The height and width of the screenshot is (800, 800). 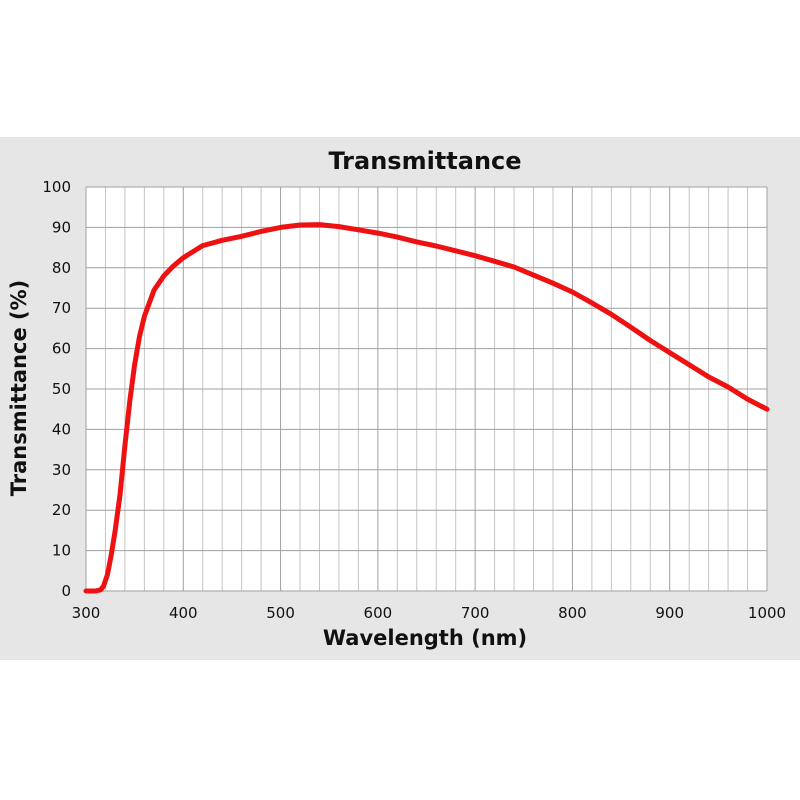 What do you see at coordinates (61, 470) in the screenshot?
I see `y-tick-label: 30` at bounding box center [61, 470].